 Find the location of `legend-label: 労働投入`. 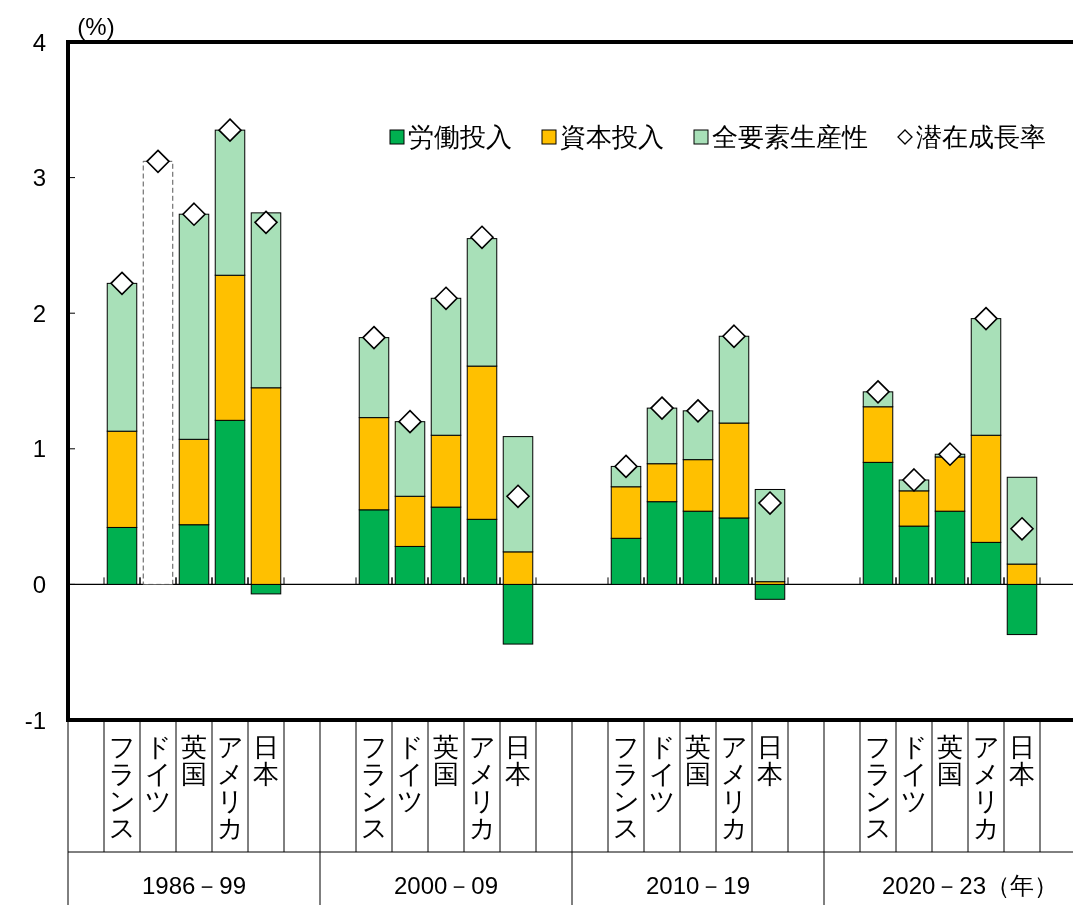

legend-label: 労働投入 is located at coordinates (460, 137).